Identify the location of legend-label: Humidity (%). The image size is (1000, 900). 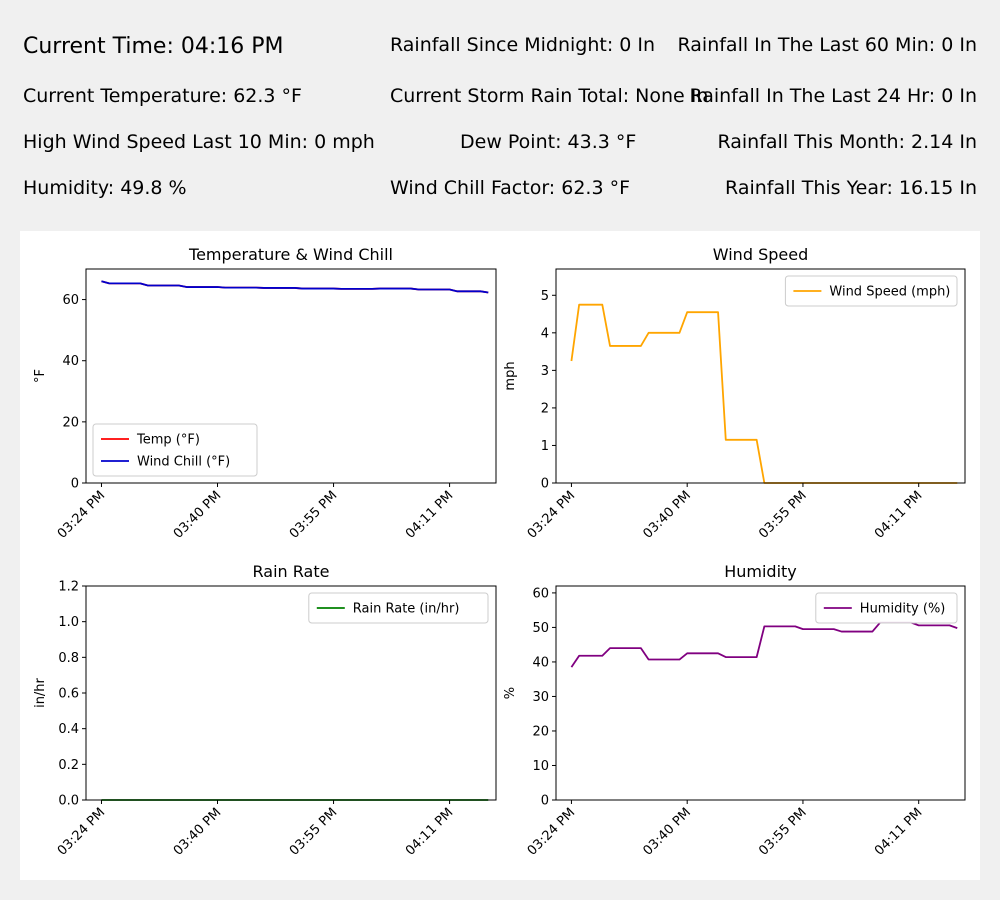
(903, 609).